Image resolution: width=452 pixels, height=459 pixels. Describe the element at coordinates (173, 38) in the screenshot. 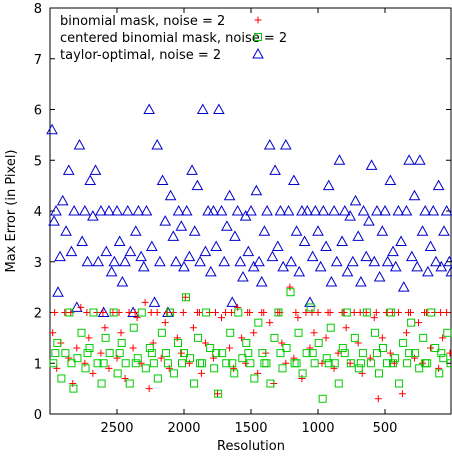

I see `legend-label-centered-binomial: centered binomial mask, noise = 2` at that location.